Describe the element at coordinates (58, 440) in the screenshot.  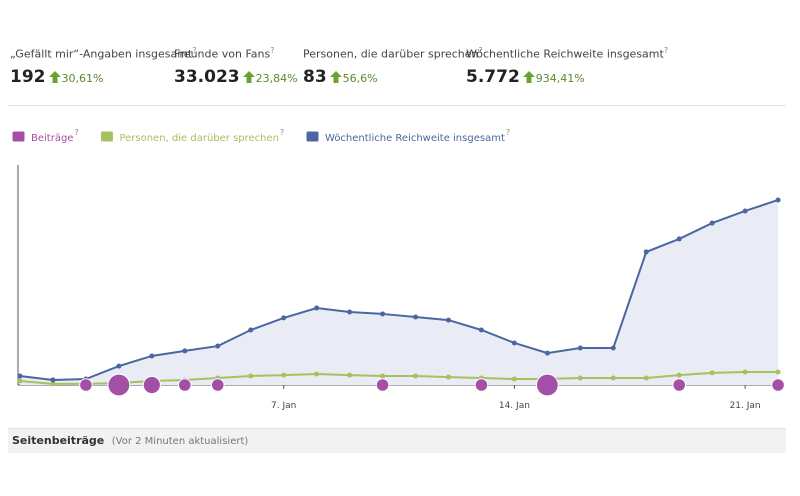
I see `footer-title: Seitenbeiträge` at that location.